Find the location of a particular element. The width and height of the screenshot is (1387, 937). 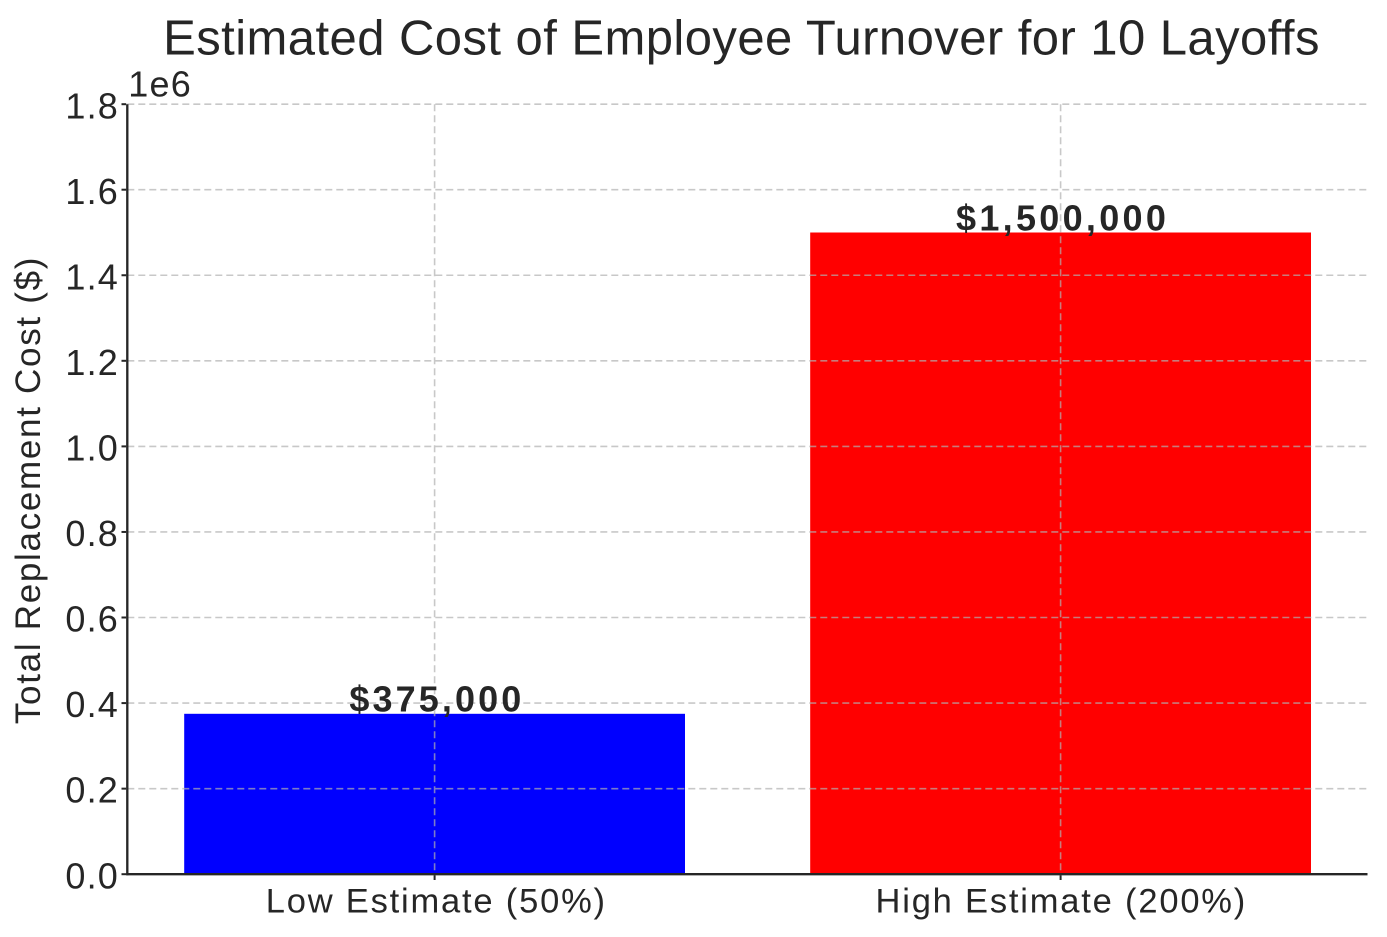

svg-text: 1.2 is located at coordinates (92, 362).